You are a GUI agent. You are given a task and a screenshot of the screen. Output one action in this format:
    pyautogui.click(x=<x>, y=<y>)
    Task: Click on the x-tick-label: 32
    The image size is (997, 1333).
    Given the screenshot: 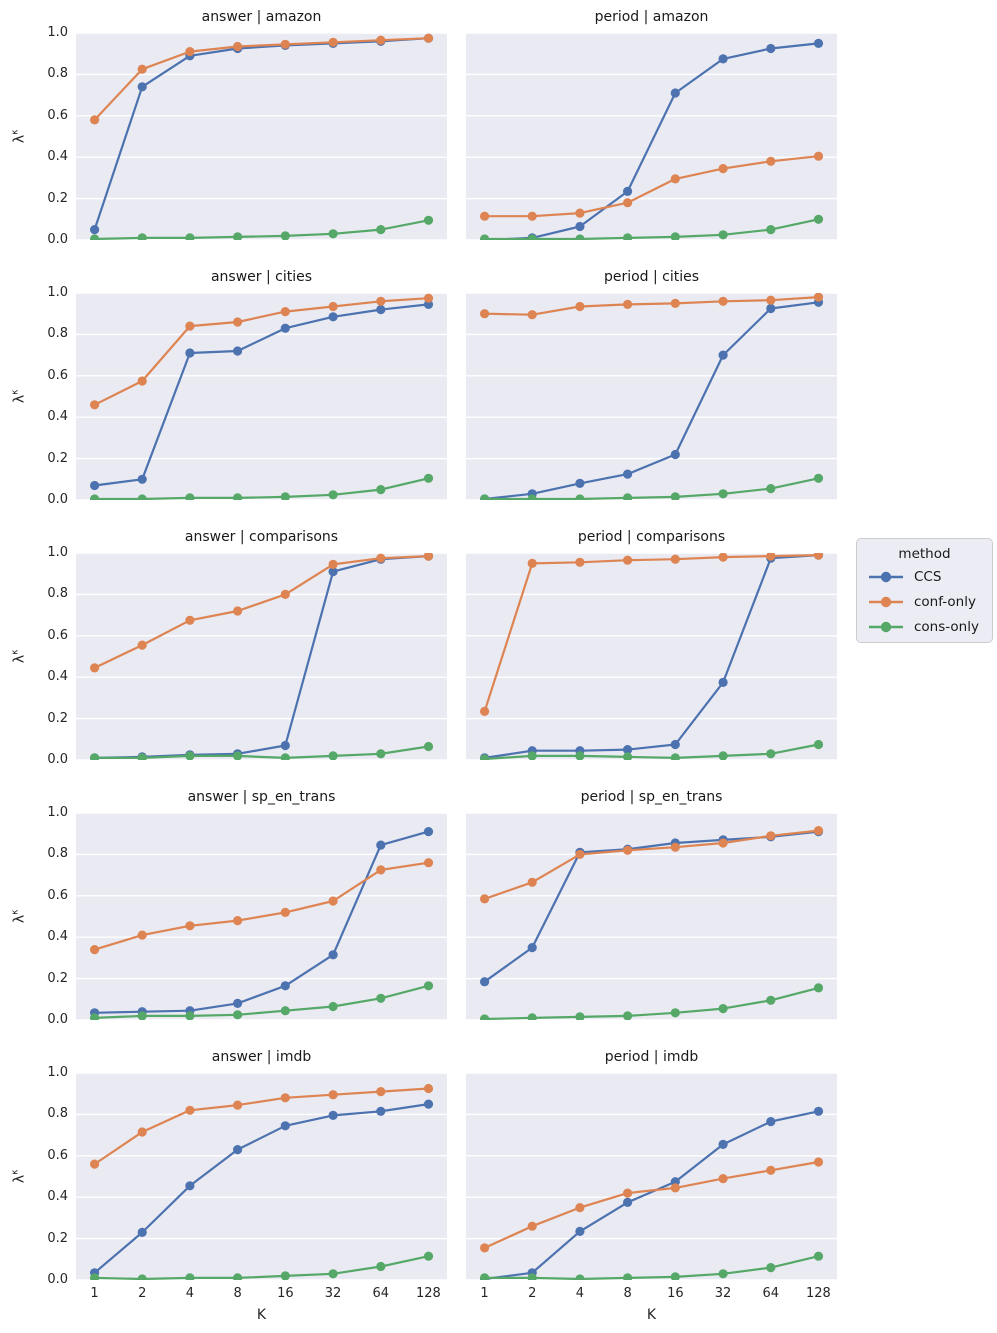 What is the action you would take?
    pyautogui.click(x=723, y=1293)
    